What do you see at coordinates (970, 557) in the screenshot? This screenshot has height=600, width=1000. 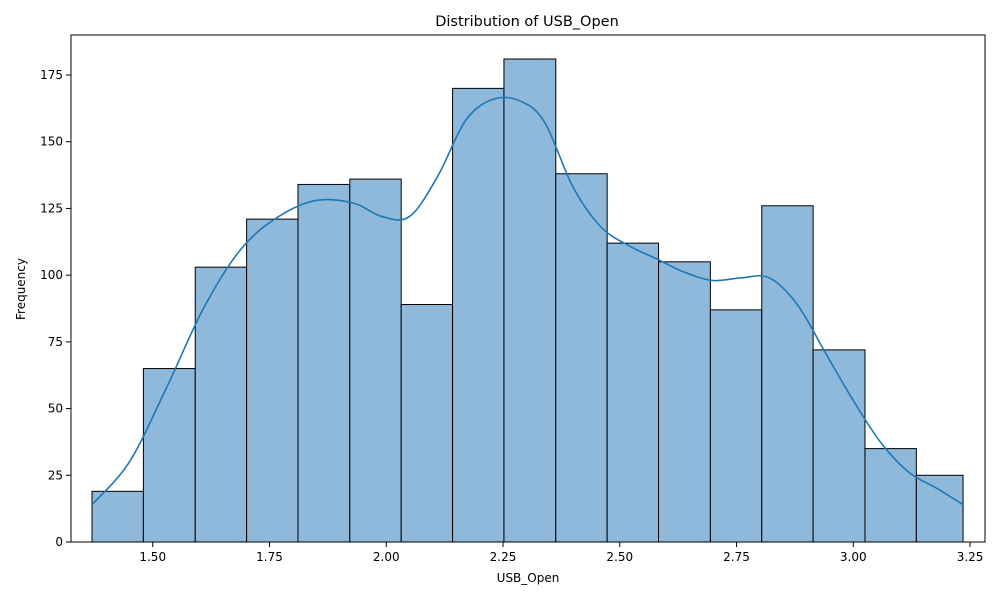 I see `x-tick-label: 3.25` at bounding box center [970, 557].